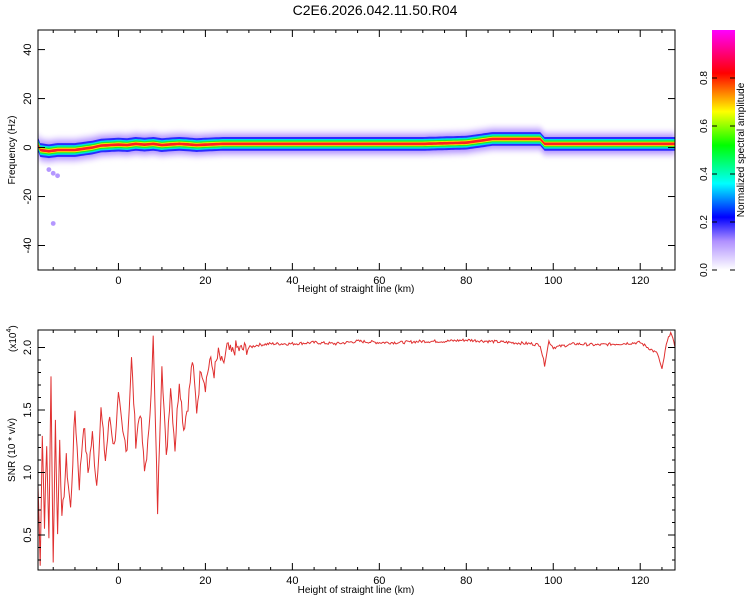  What do you see at coordinates (553, 581) in the screenshot?
I see `snr-xtick-label: 100` at bounding box center [553, 581].